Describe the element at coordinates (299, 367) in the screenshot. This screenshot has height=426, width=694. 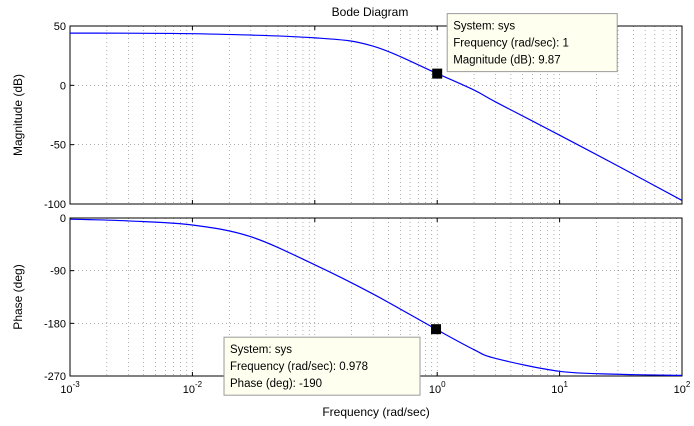
I see `phase-datatip-text: Frequency (rad/sec): 0.978` at that location.